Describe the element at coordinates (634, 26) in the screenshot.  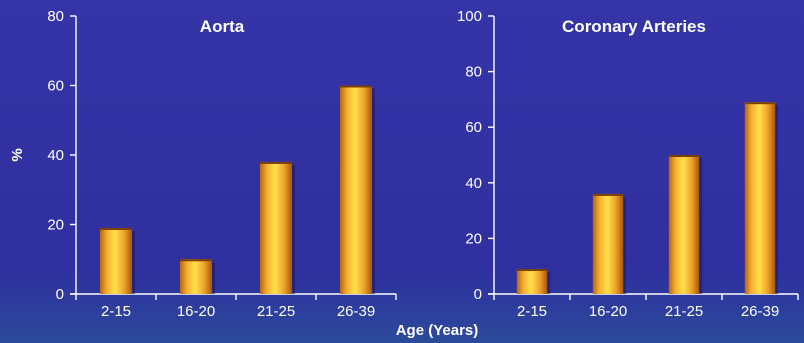
I see `chart-title-coronary: Coronary Arteries` at that location.